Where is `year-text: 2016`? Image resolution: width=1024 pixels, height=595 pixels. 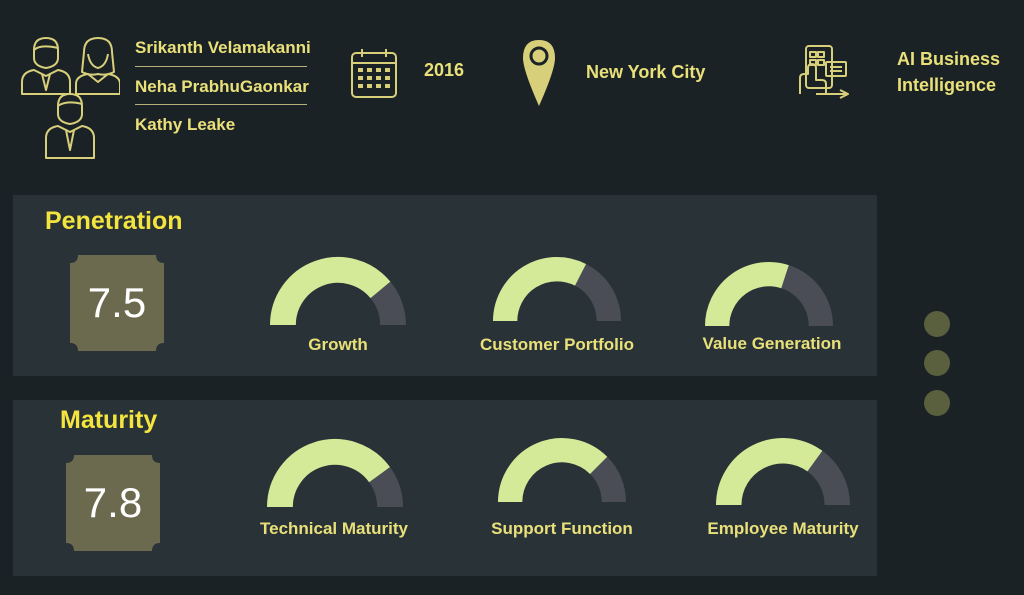 year-text: 2016 is located at coordinates (444, 70).